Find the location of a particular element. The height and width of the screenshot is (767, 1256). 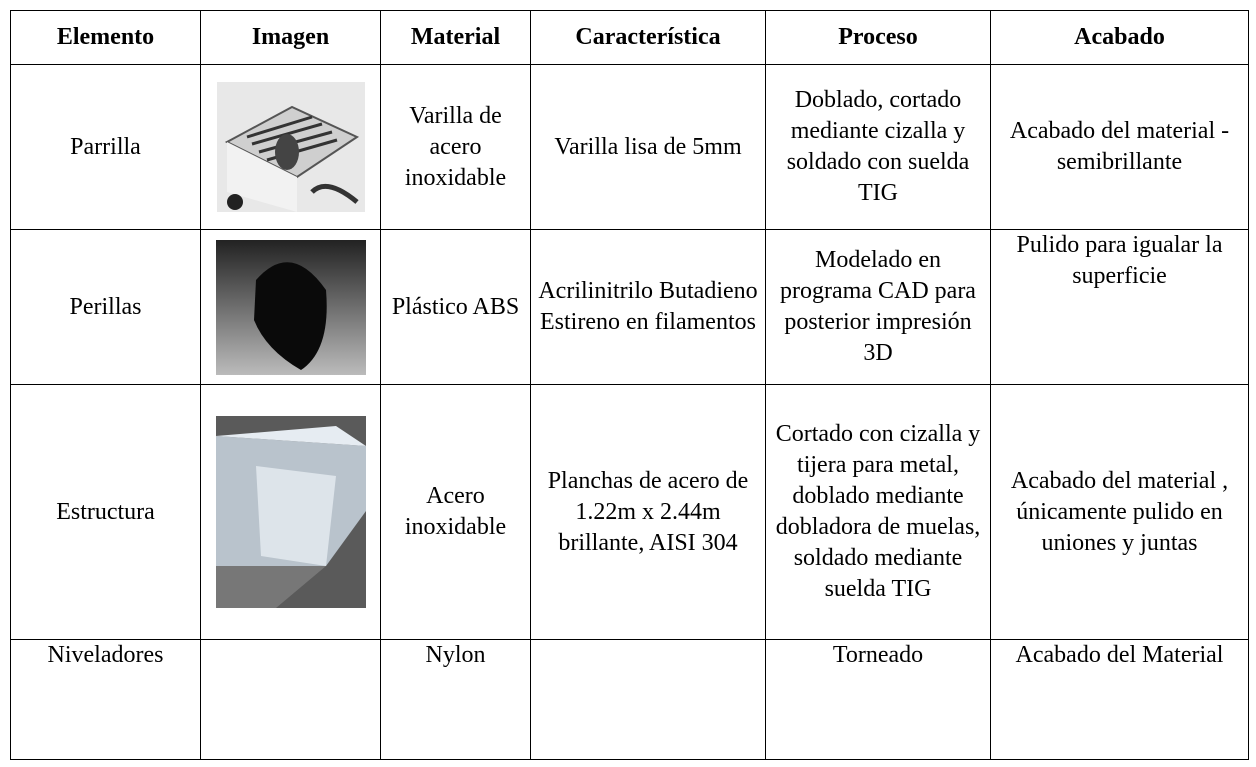

grill-image is located at coordinates (290, 147).